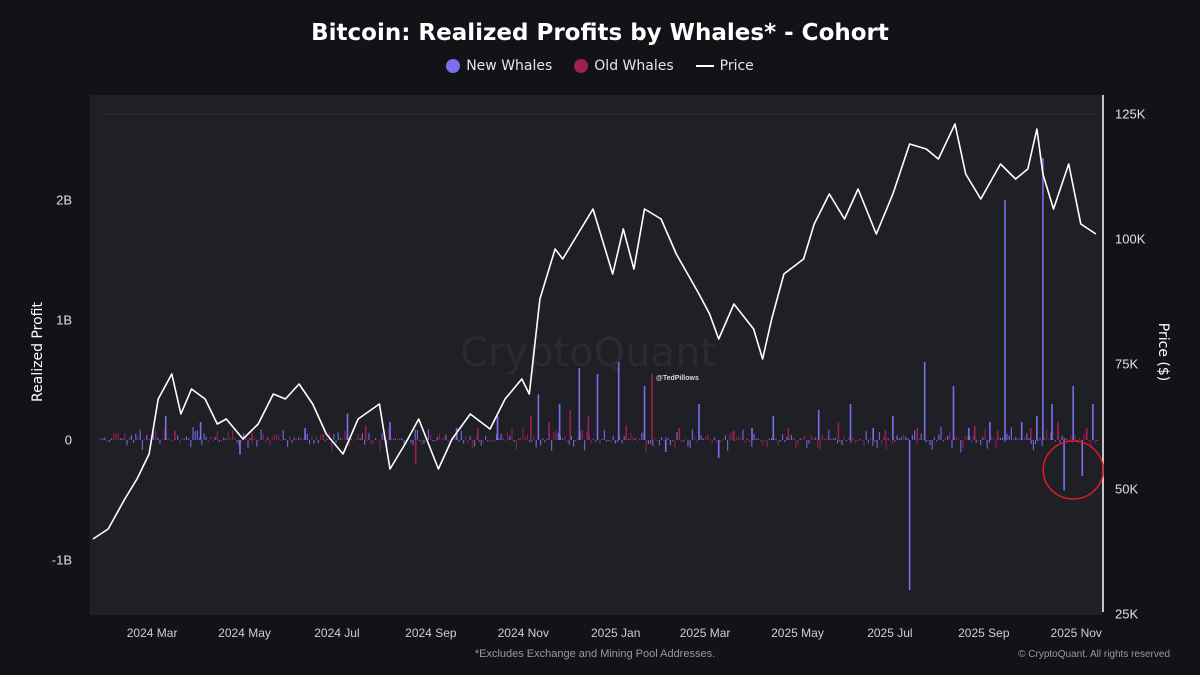 The height and width of the screenshot is (675, 1200). Describe the element at coordinates (523, 633) in the screenshot. I see `x-tick-label: 2024 Nov` at that location.